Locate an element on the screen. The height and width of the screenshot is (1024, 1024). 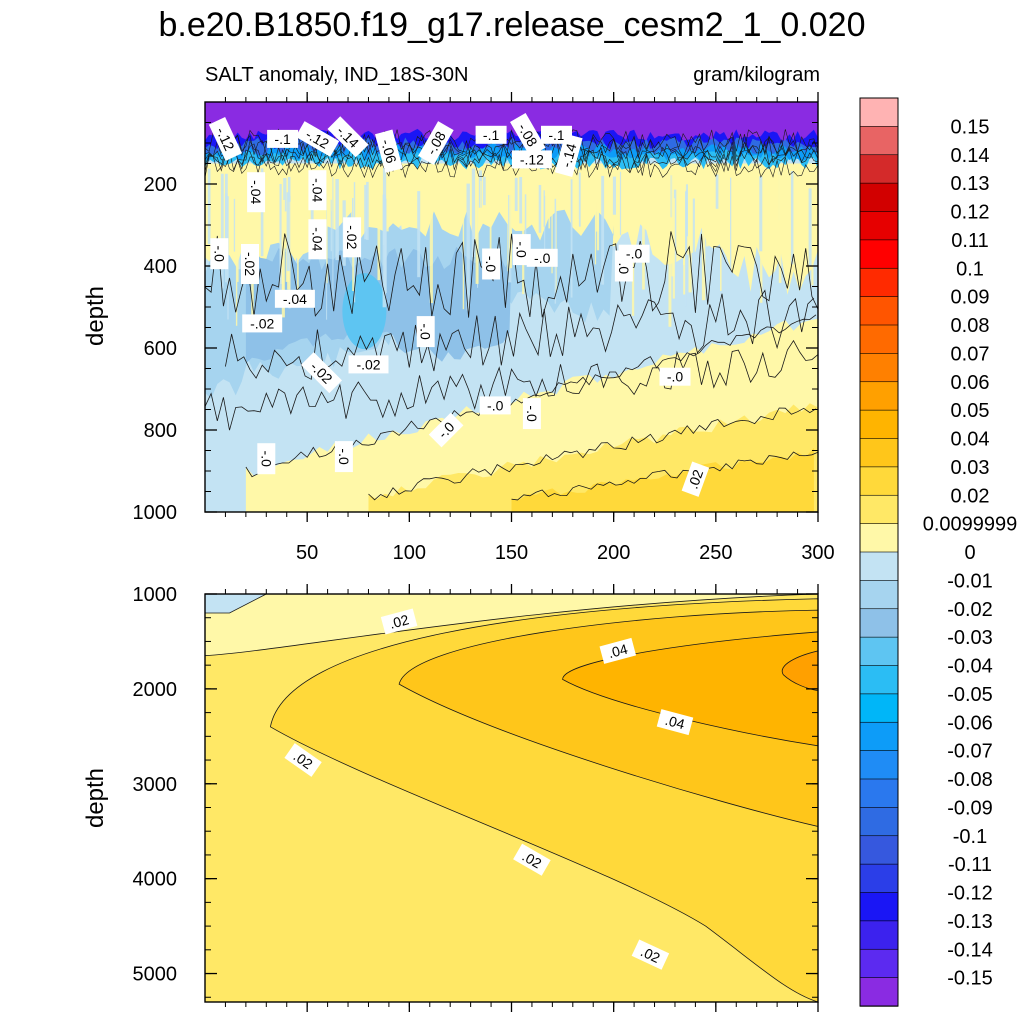
colorbar-label: 0.0099999 is located at coordinates (970, 525).